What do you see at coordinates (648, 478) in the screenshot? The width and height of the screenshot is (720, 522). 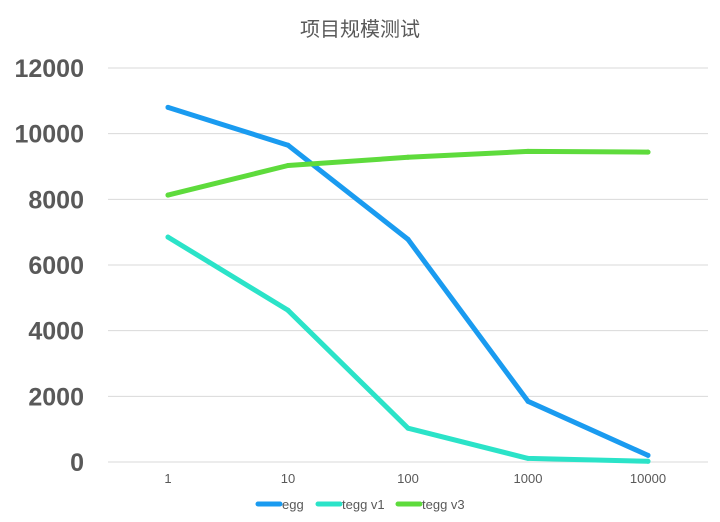 I see `x-tick-label: 10000` at bounding box center [648, 478].